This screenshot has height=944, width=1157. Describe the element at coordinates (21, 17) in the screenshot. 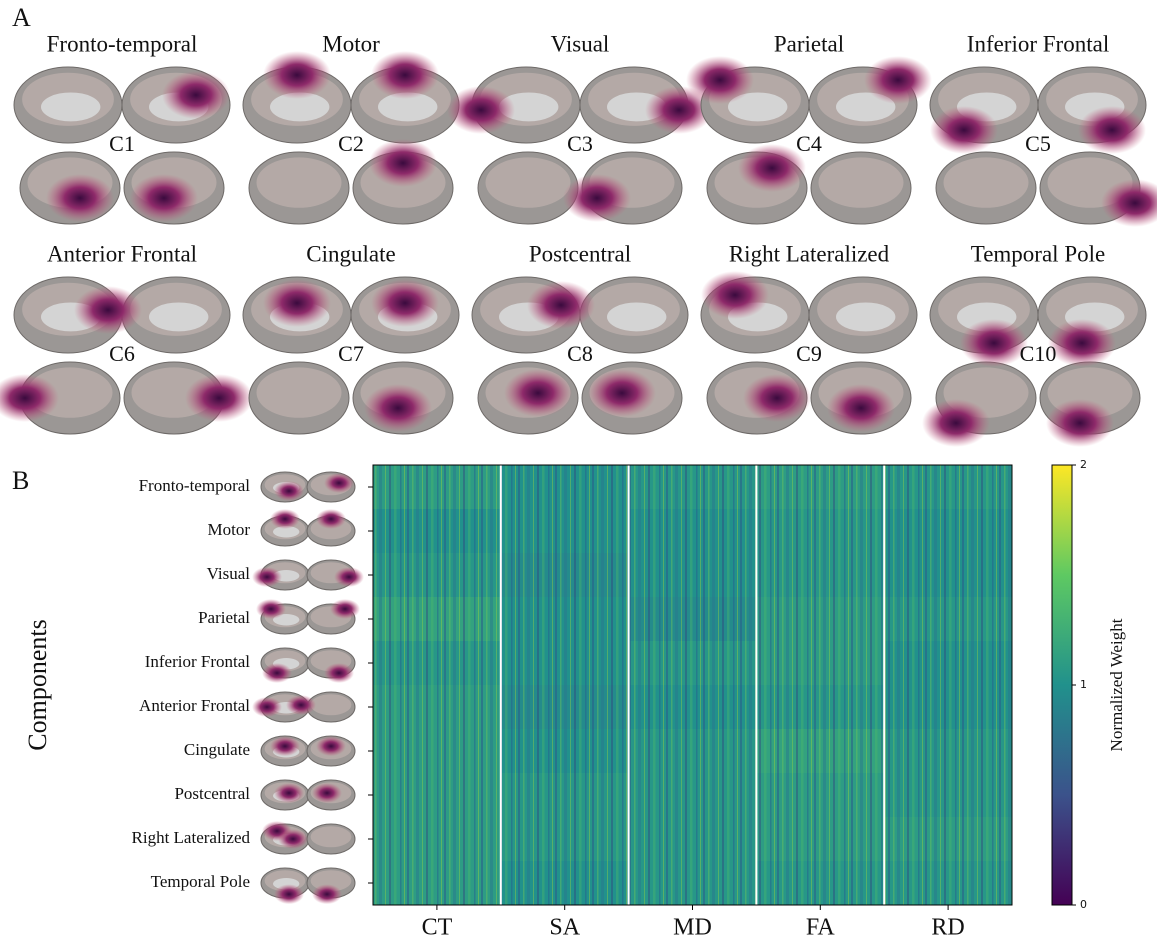

I see `panel-label: A` at that location.